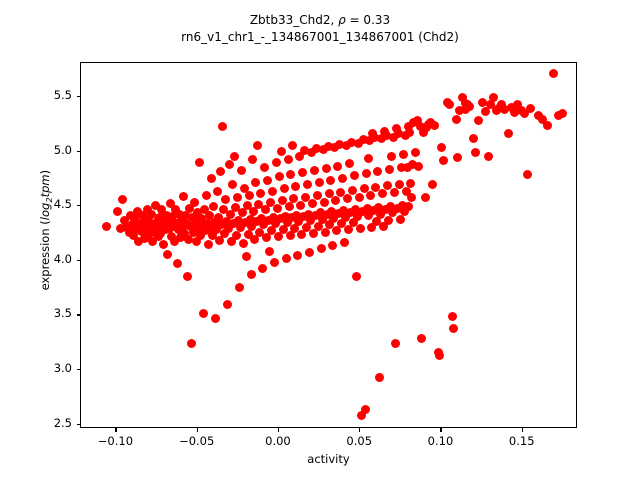 The height and width of the screenshot is (480, 640). Describe the element at coordinates (521, 441) in the screenshot. I see `x-tick-label: 0.15` at that location.